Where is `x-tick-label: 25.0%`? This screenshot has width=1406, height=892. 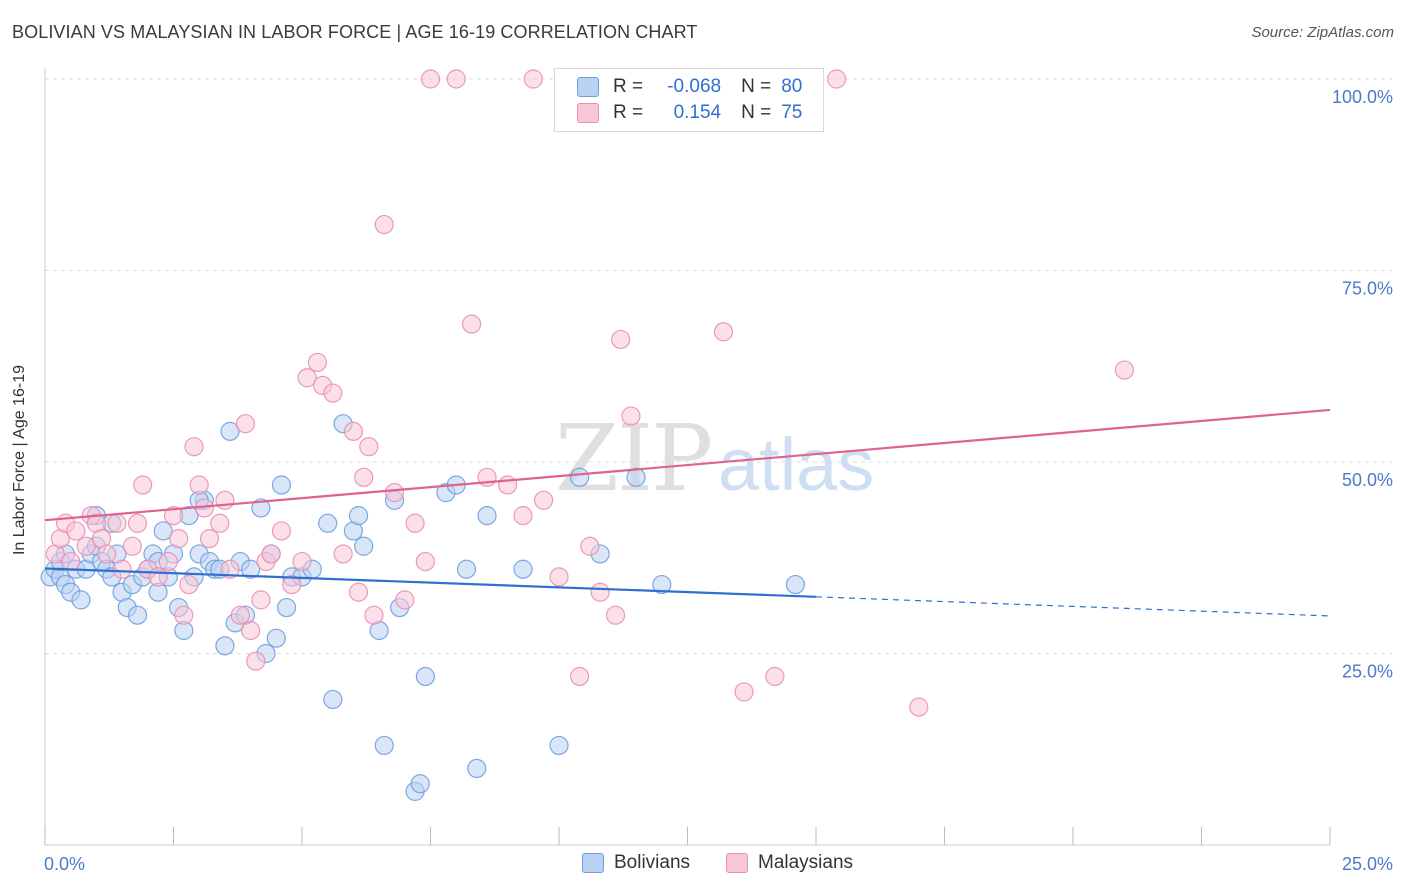 x-tick-label: 25.0% is located at coordinates (1367, 864).